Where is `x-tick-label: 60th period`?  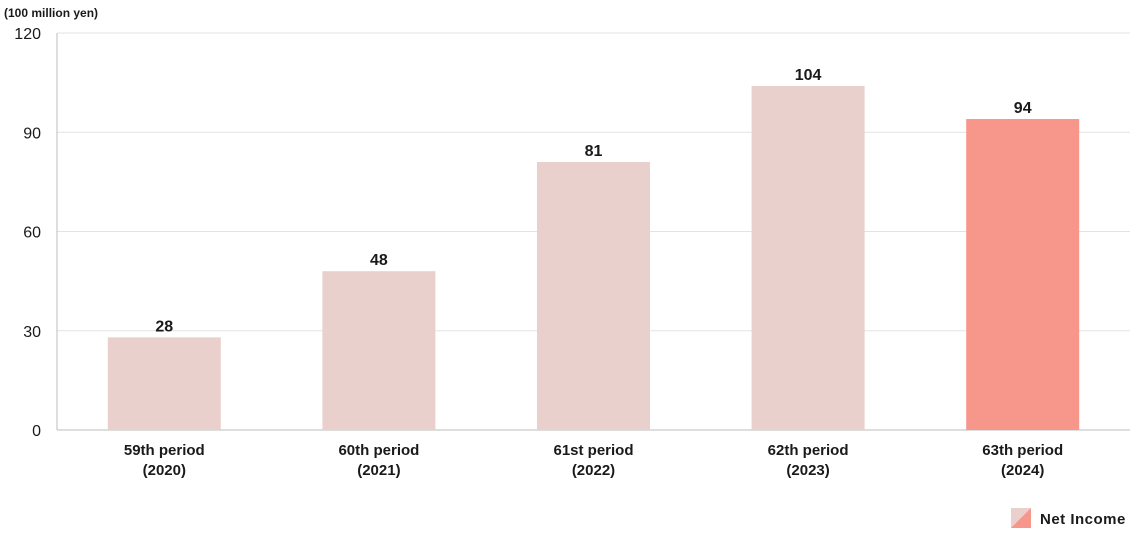 x-tick-label: 60th period is located at coordinates (378, 450).